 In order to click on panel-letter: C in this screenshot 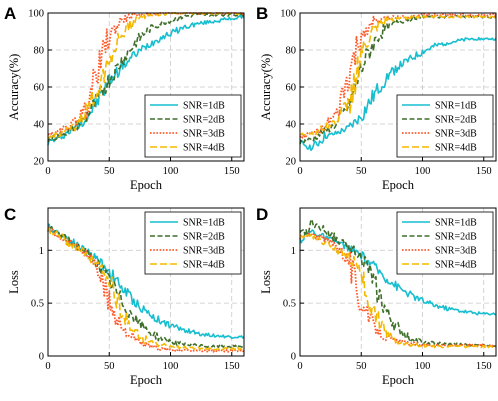, I will do `click(10, 214)`.